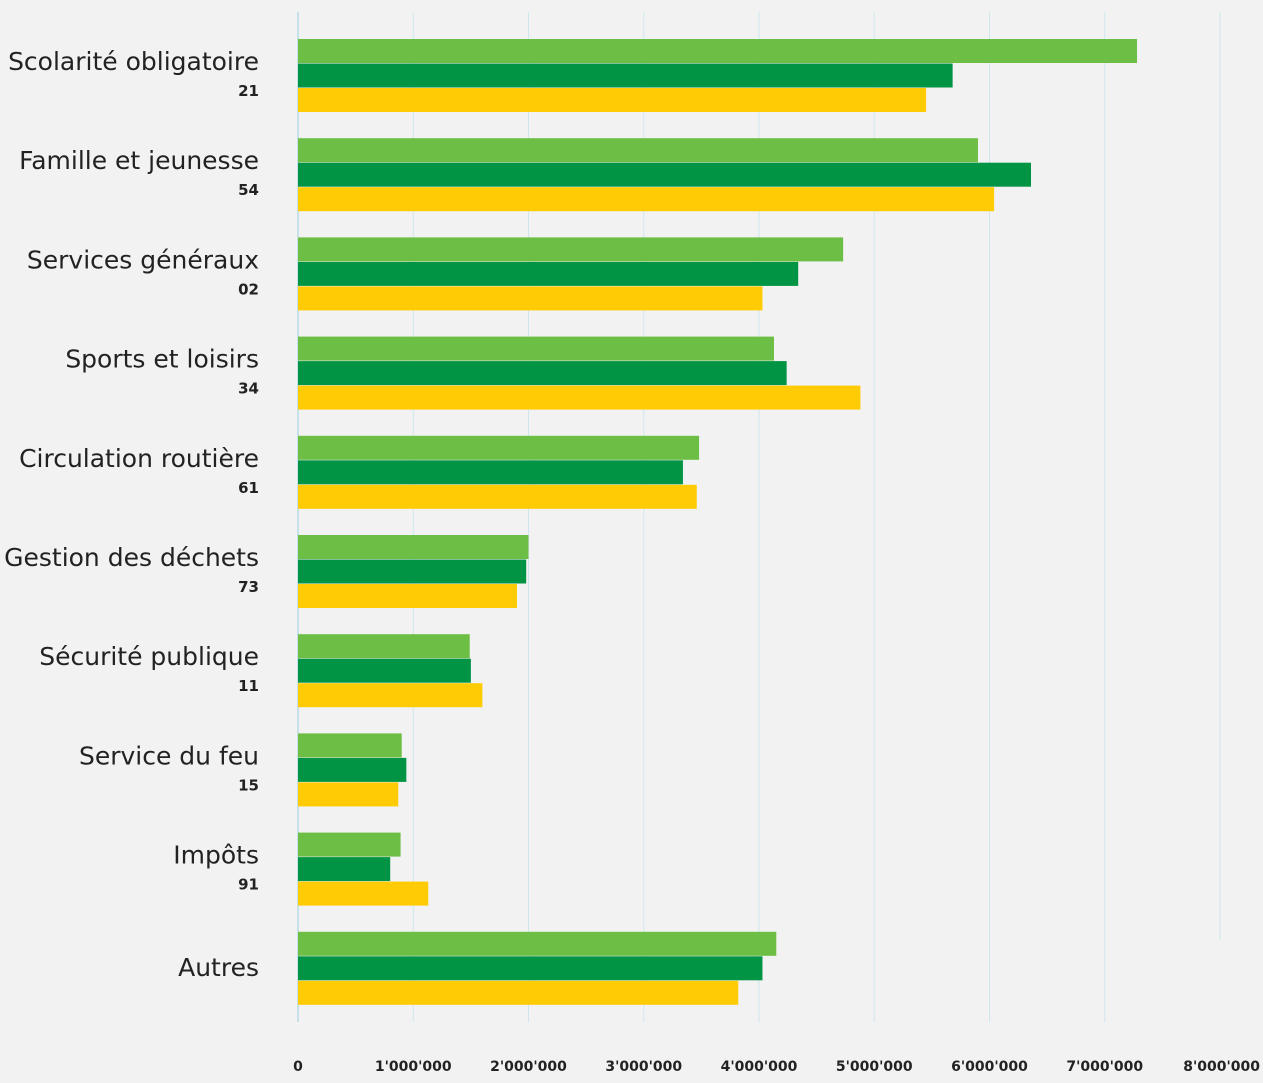  What do you see at coordinates (248, 289) in the screenshot?
I see `category-code: 02` at bounding box center [248, 289].